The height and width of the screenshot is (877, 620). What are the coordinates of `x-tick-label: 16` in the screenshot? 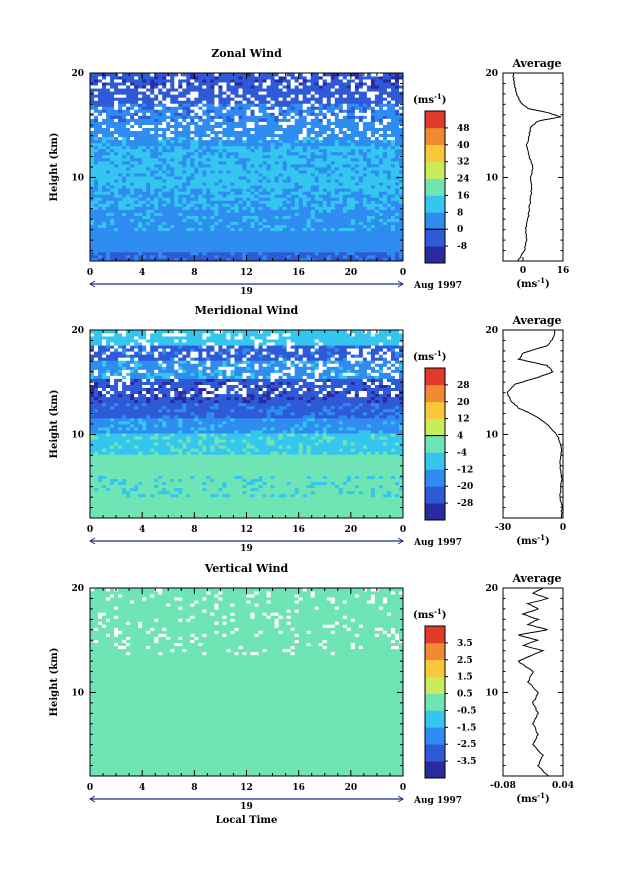 It's located at (298, 273).